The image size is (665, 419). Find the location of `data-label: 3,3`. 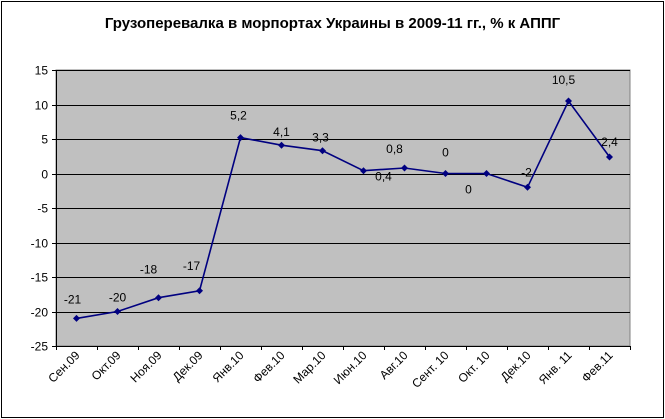

data-label: 3,3 is located at coordinates (320, 138).